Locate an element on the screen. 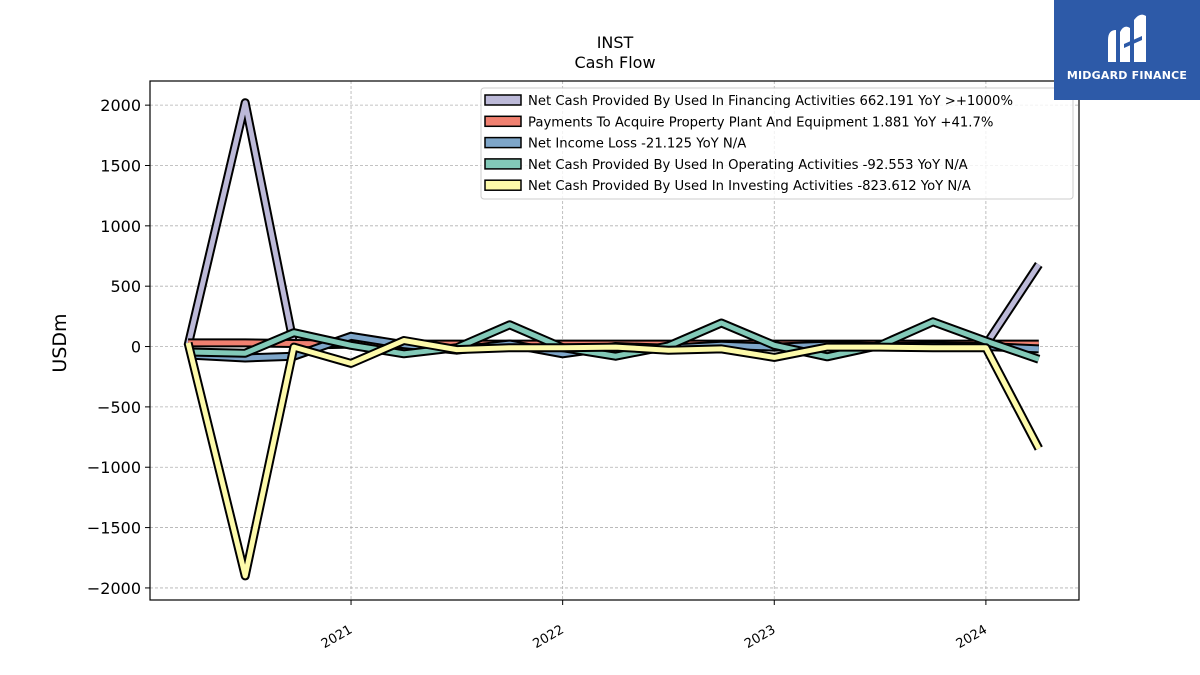 This screenshot has width=1200, height=675. x-tick-label: 2023 is located at coordinates (760, 637).